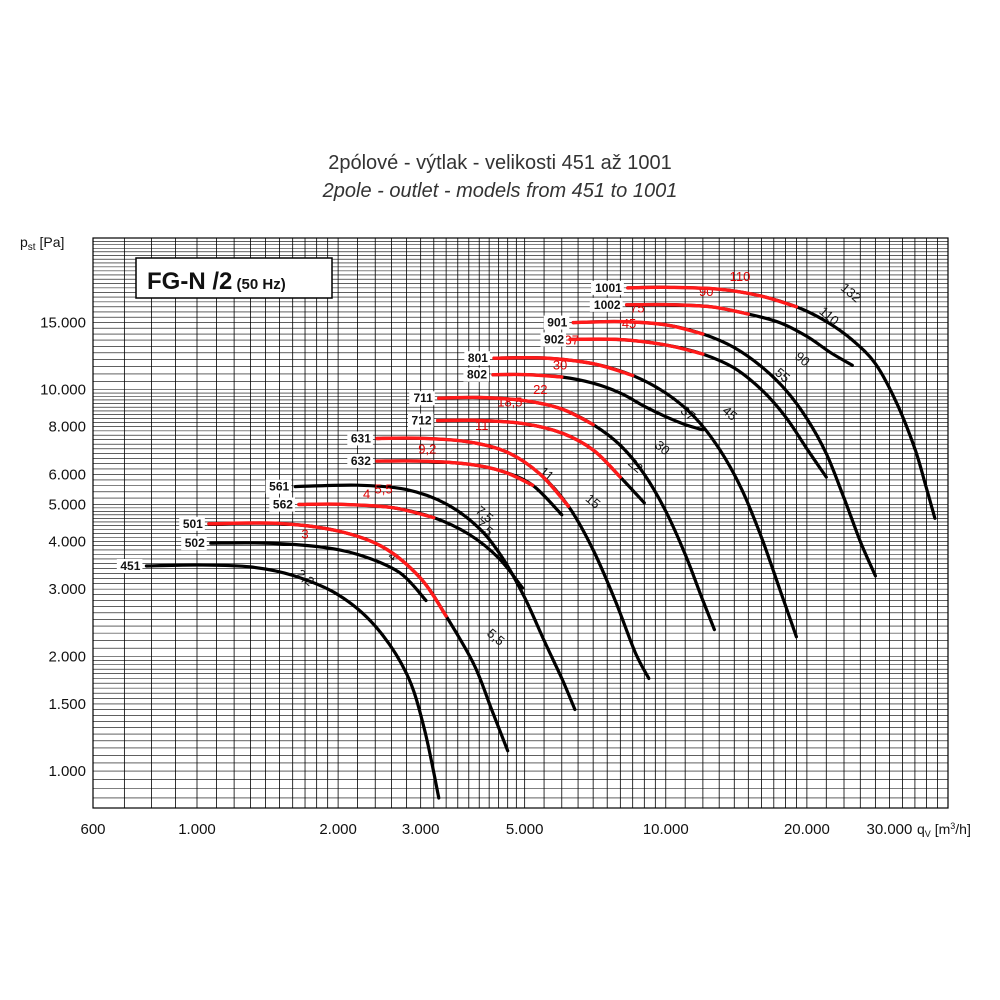  What do you see at coordinates (67, 704) in the screenshot?
I see `y-tick-label: 1.500` at bounding box center [67, 704].